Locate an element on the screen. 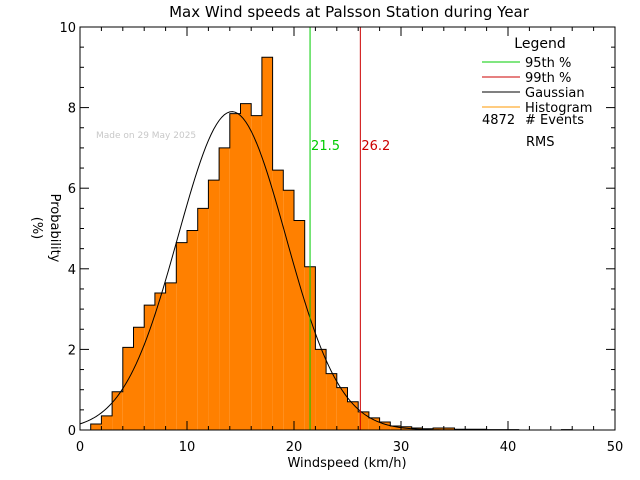 The image size is (640, 480). percentile-lines: 21.5 26.2 is located at coordinates (349, 228).